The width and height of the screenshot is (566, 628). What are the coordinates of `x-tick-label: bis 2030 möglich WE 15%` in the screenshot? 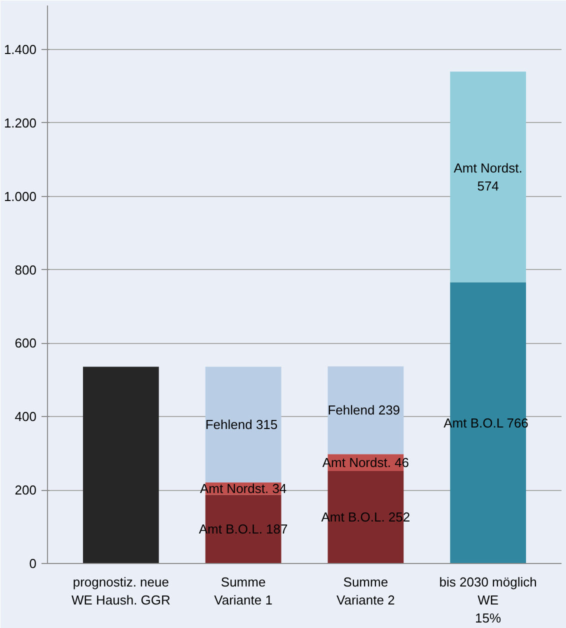 It's located at (488, 600).